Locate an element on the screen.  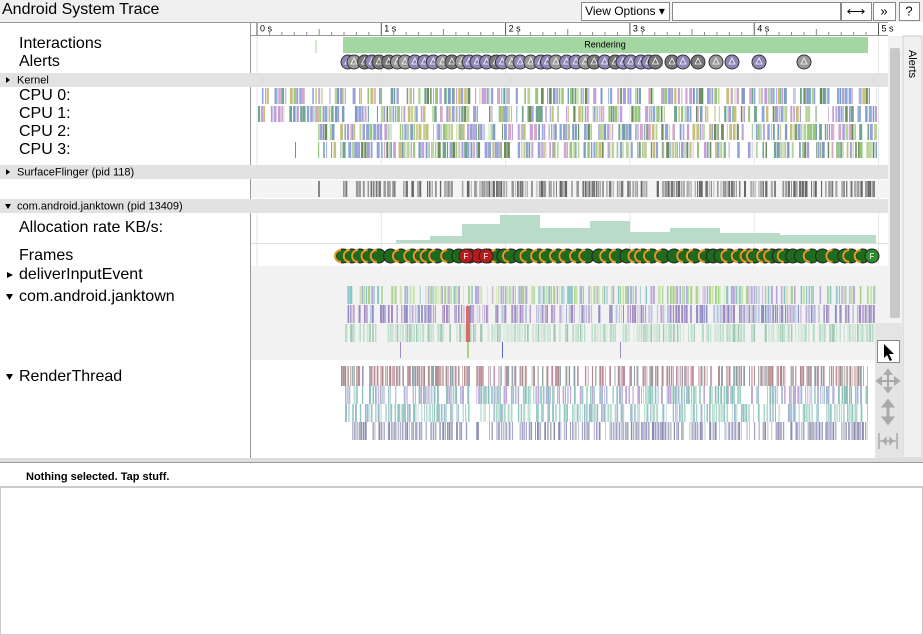
track-label: Allocation rate KB/s: is located at coordinates (91, 227).